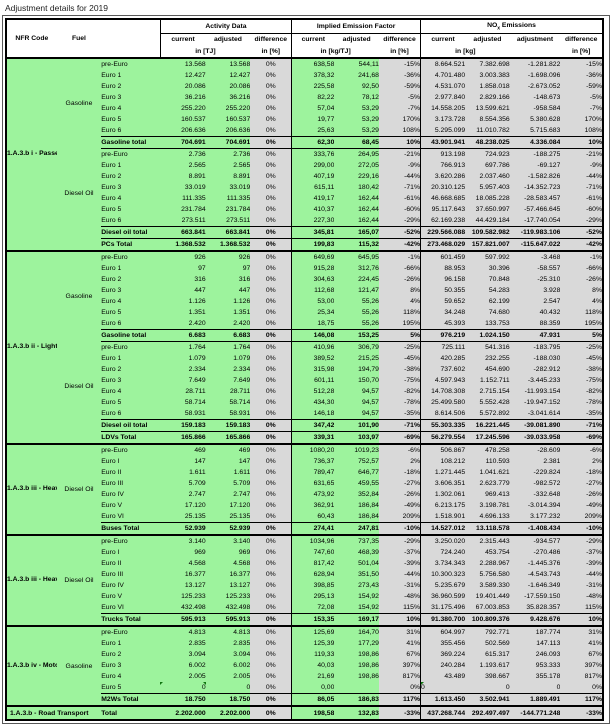 Image resolution: width=612 pixels, height=724 pixels. What do you see at coordinates (313, 425) in the screenshot?
I see `ief-current-cell: 347,42` at bounding box center [313, 425].